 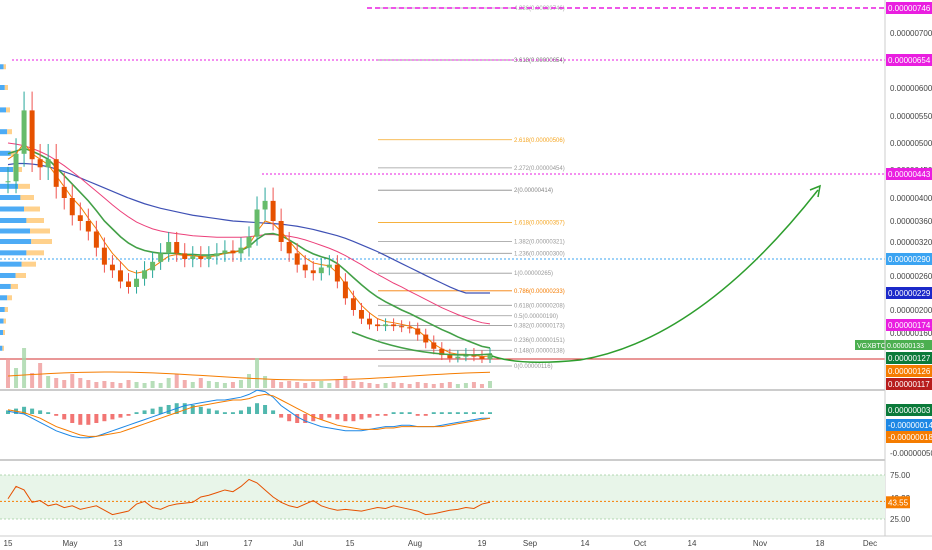 I want to click on price-badge-label: 0.00000126, so click(x=909, y=371).